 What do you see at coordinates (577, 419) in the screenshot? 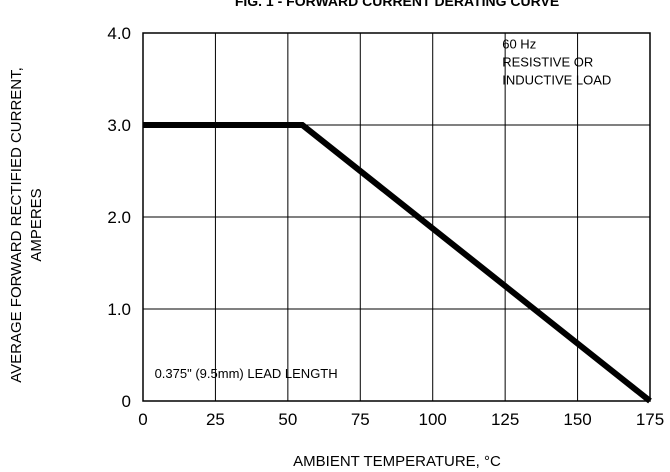
I see `x-tick-label-150: 150` at bounding box center [577, 419].